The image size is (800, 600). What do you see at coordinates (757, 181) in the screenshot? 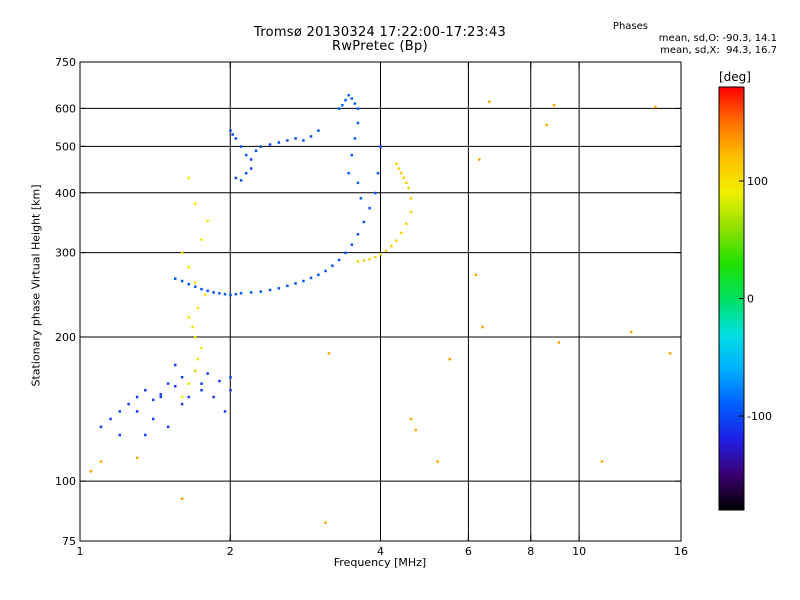
I see `colorbar-tick-label: 100` at bounding box center [757, 181].